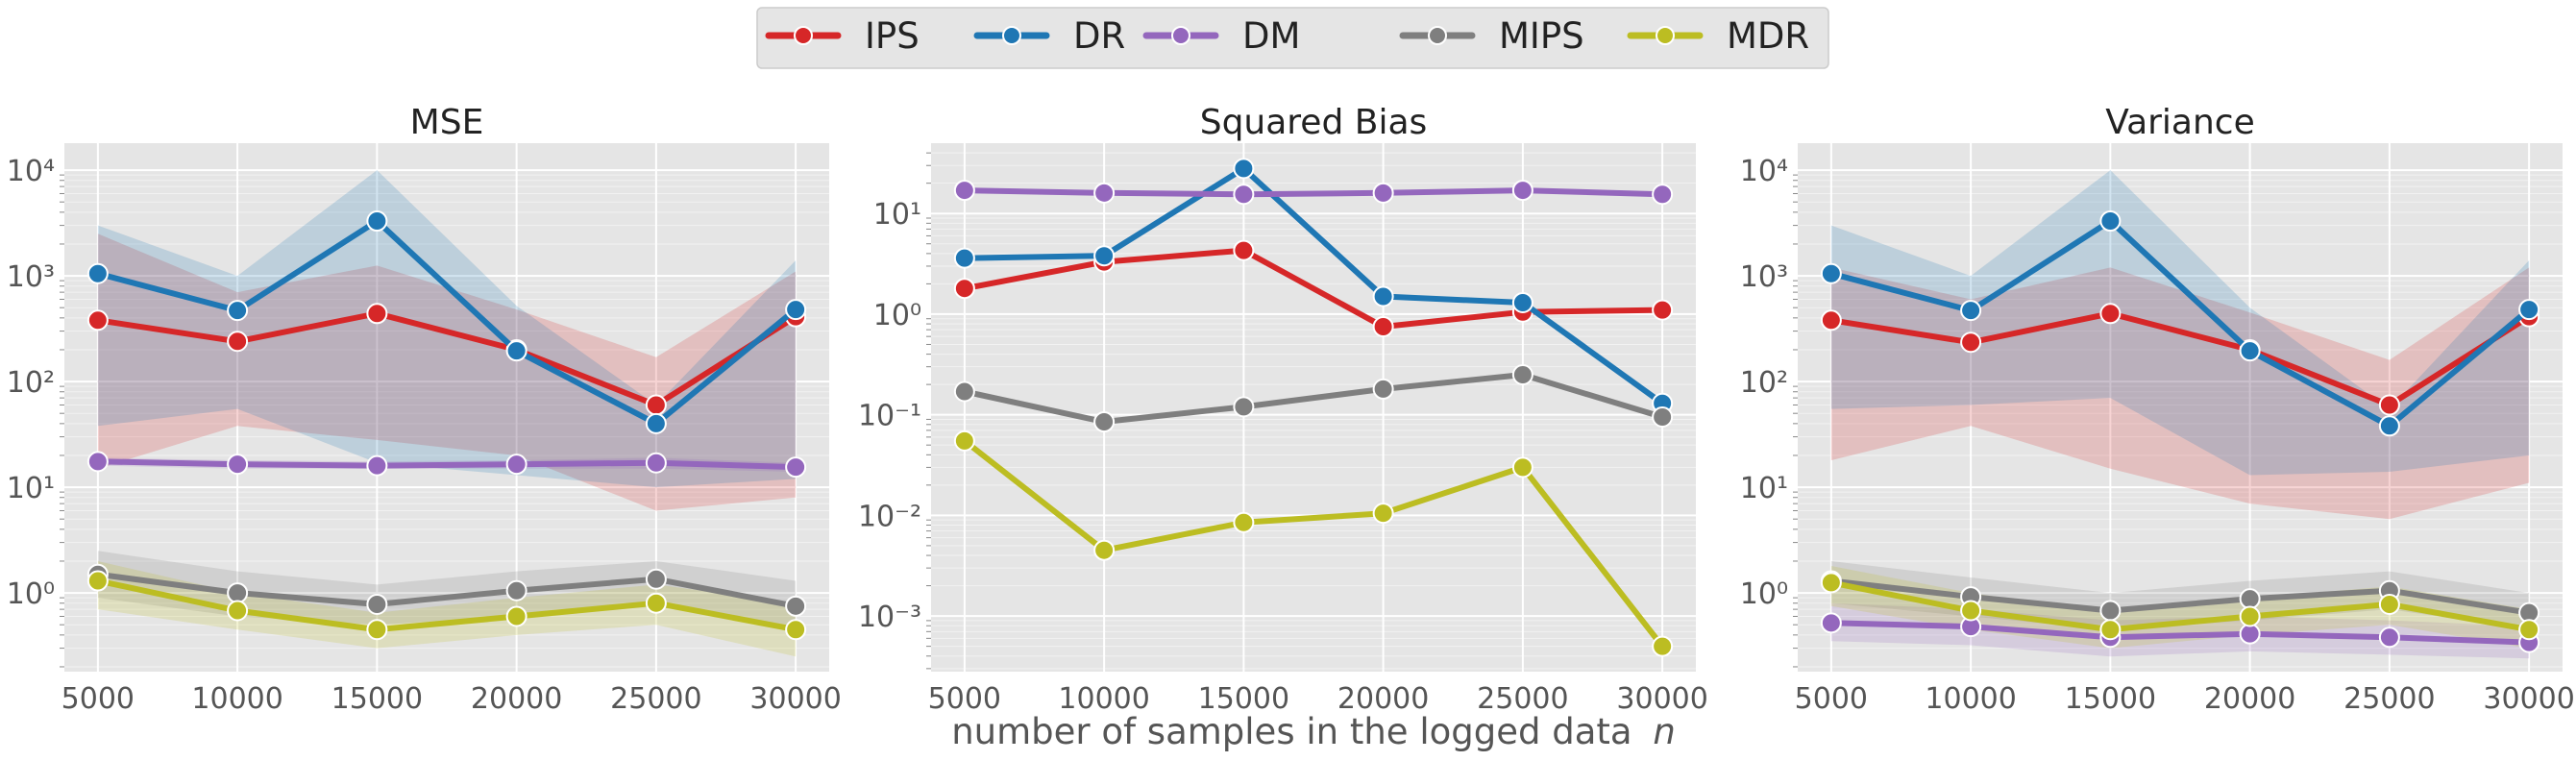  I want to click on legend: IPS DR DM MIPS MDR, so click(1292, 38).